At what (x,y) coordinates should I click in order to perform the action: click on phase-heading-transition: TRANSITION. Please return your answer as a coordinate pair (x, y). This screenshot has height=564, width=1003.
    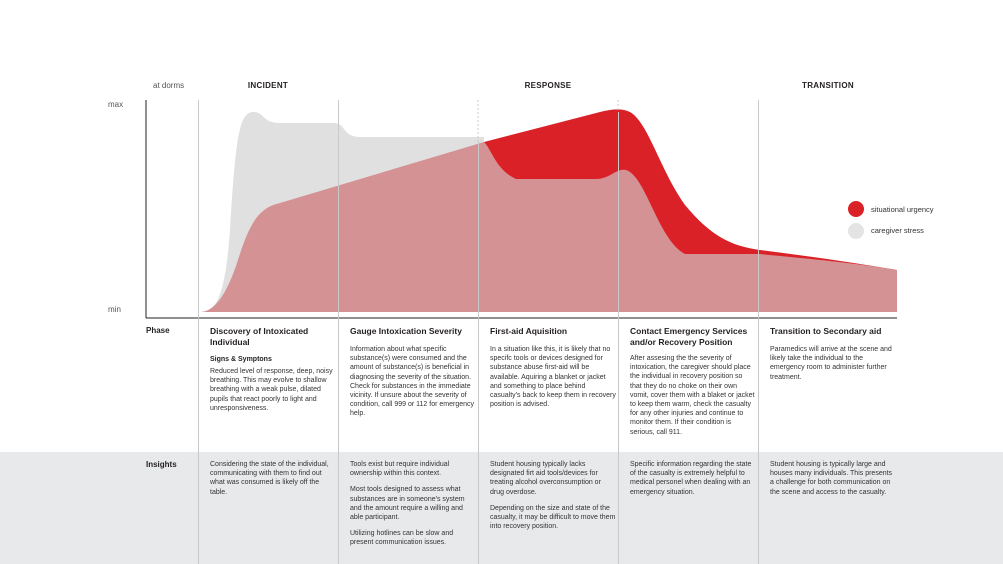
    Looking at the image, I should click on (828, 85).